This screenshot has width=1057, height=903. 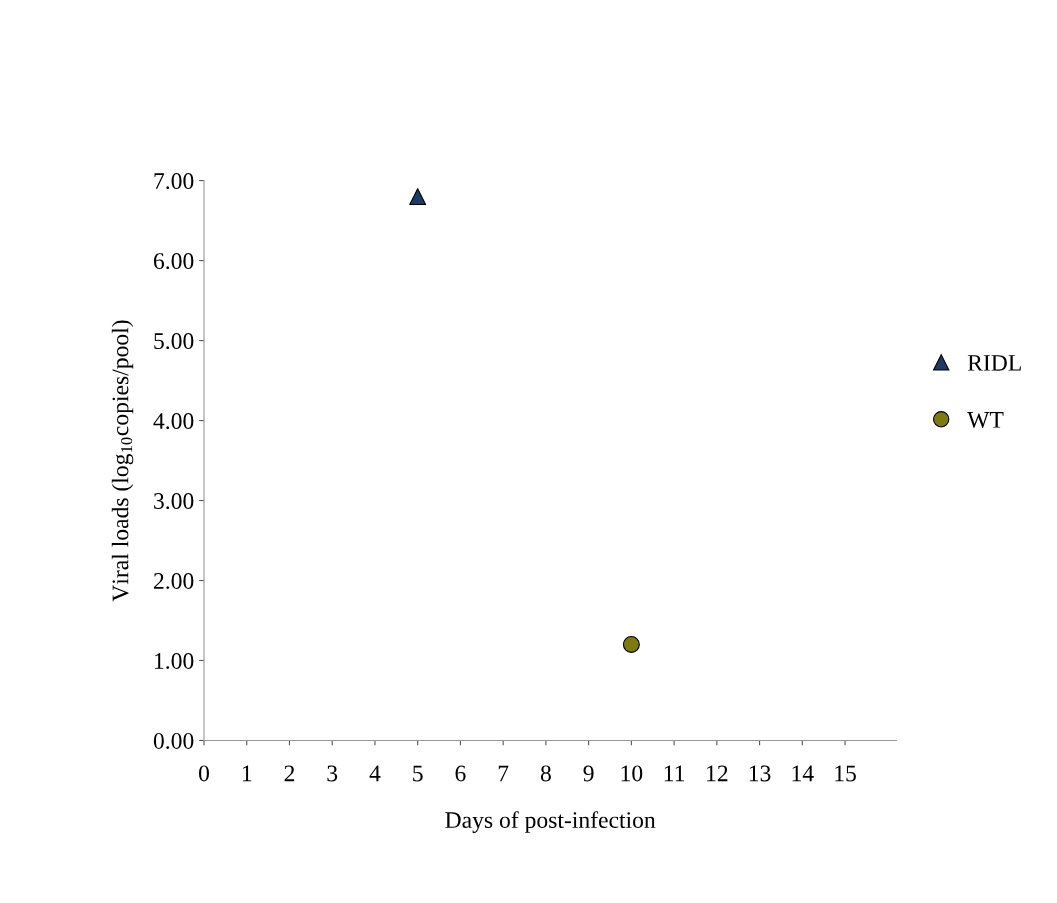 I want to click on x-tick-label: 1, so click(x=247, y=773).